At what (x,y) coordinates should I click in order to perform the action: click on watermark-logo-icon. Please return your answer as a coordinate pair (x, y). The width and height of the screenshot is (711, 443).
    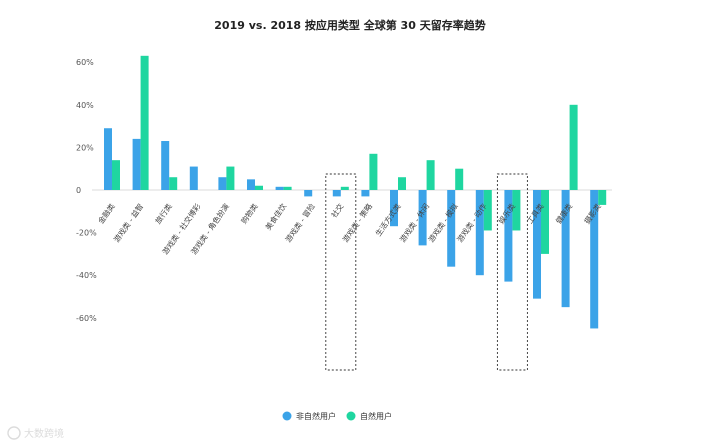
    Looking at the image, I should click on (14, 433).